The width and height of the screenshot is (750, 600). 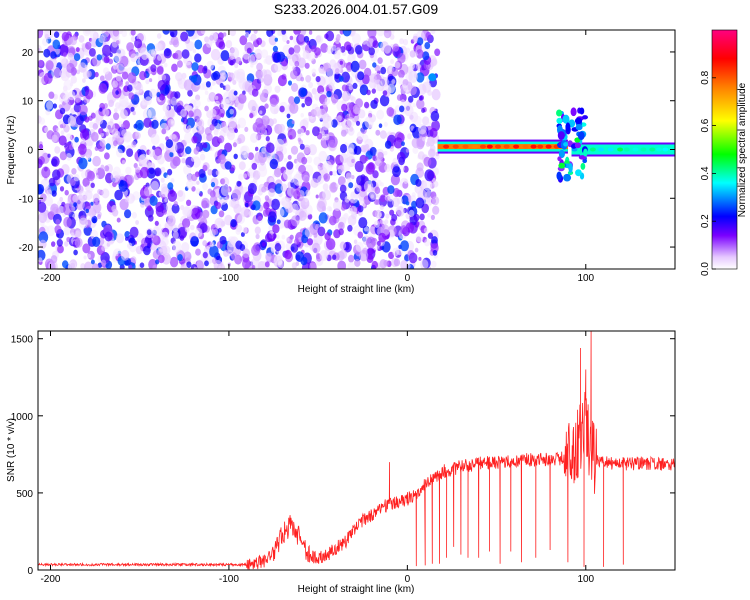 What do you see at coordinates (356, 589) in the screenshot?
I see `snr-x-label: Height of straight line (km)` at bounding box center [356, 589].